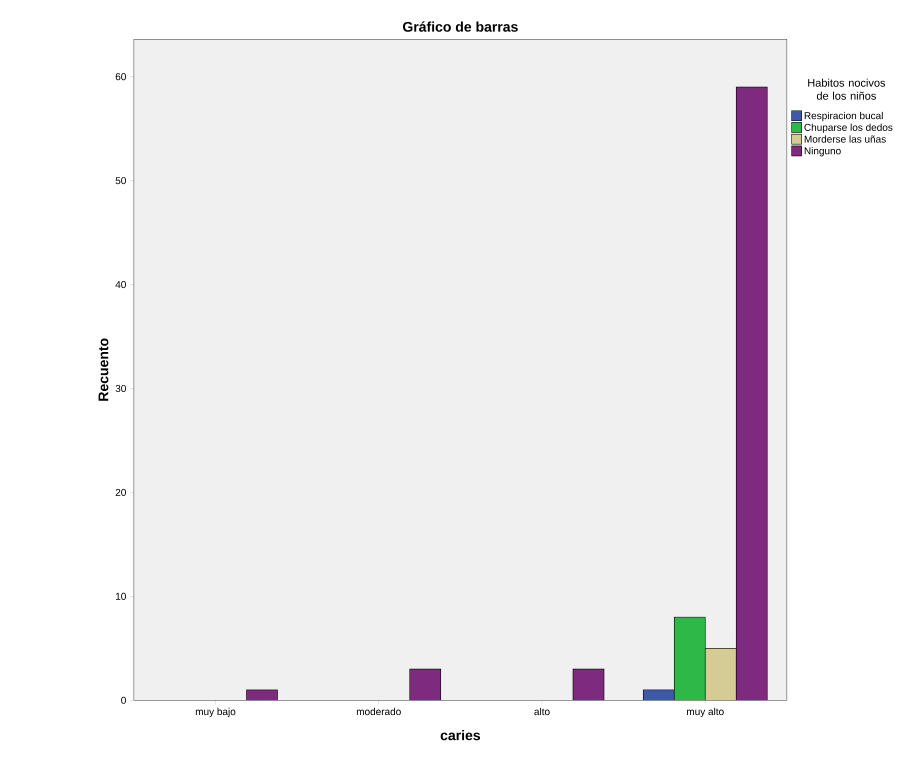 The height and width of the screenshot is (772, 922). I want to click on chart-title: Gráfico de barras, so click(460, 26).